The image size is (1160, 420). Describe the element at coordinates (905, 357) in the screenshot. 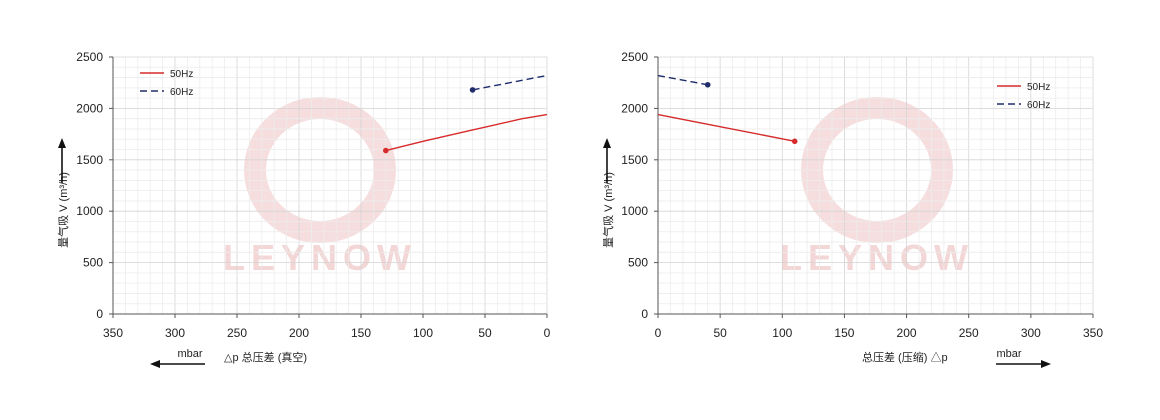

I see `x-axis-label: 总压差 (压缩) △p` at that location.